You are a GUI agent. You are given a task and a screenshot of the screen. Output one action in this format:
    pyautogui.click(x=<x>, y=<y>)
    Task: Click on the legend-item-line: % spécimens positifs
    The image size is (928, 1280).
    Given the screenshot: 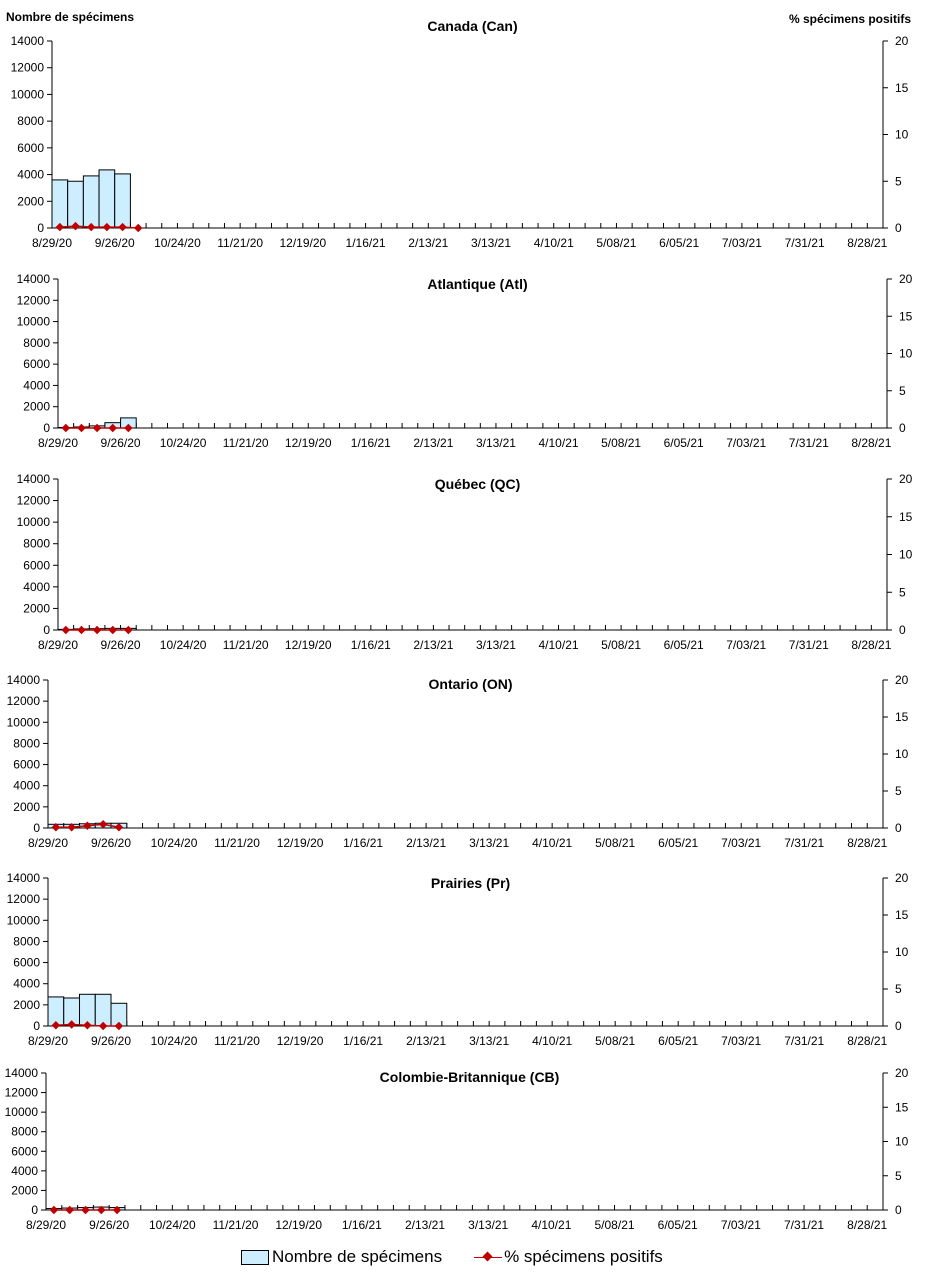 What is the action you would take?
    pyautogui.click(x=568, y=1257)
    